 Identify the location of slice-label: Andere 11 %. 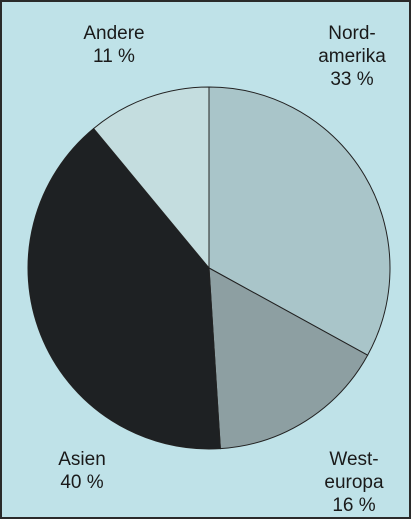
(114, 45).